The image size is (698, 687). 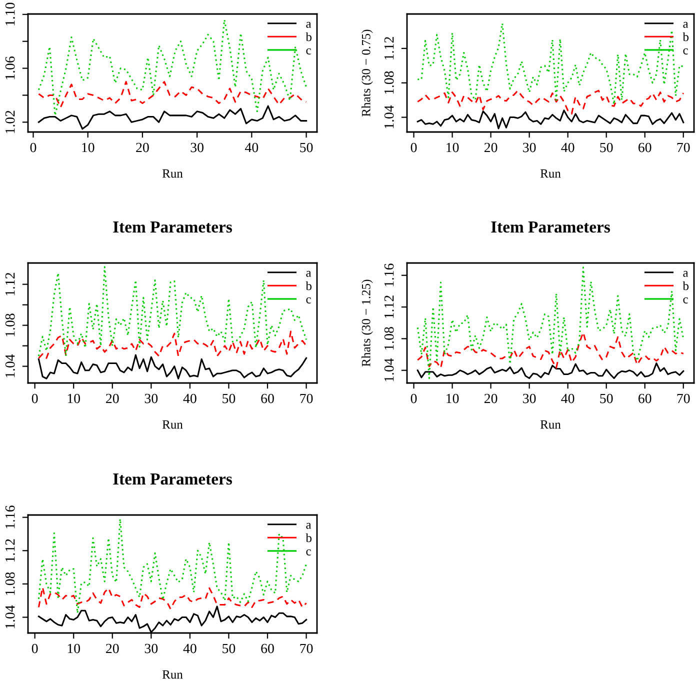 What do you see at coordinates (367, 323) in the screenshot?
I see `y-axis-title: Rhats (30 − 1.25)` at bounding box center [367, 323].